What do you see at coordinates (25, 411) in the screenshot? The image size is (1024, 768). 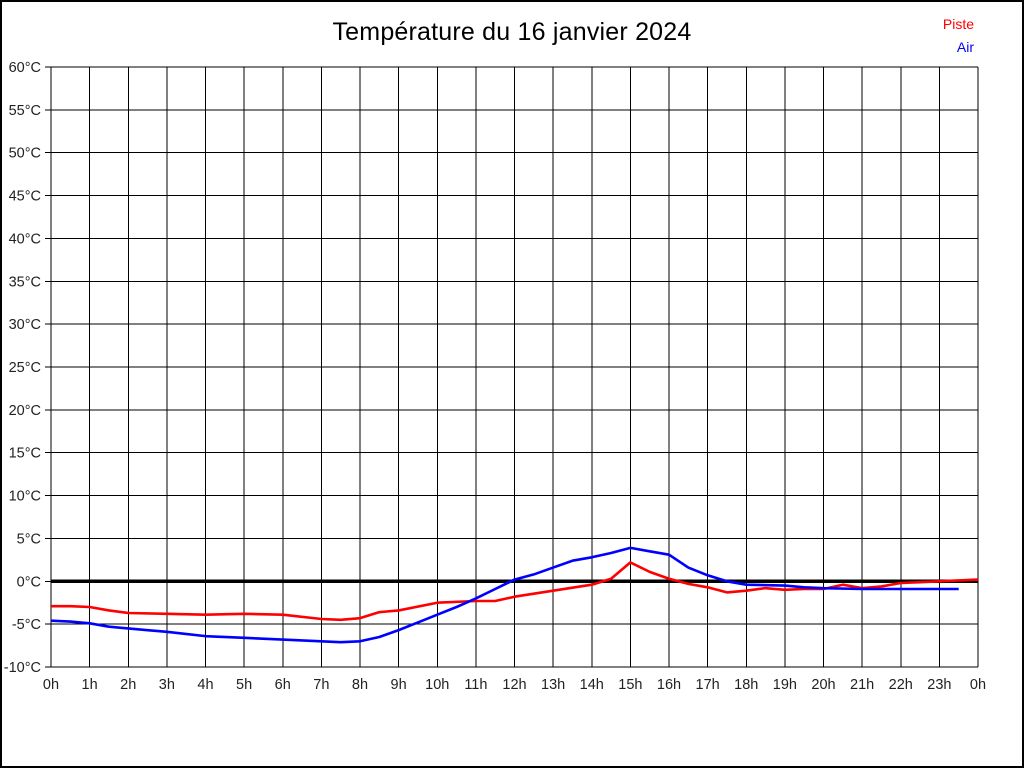 I see `y-axis-label: 20°C` at bounding box center [25, 411].